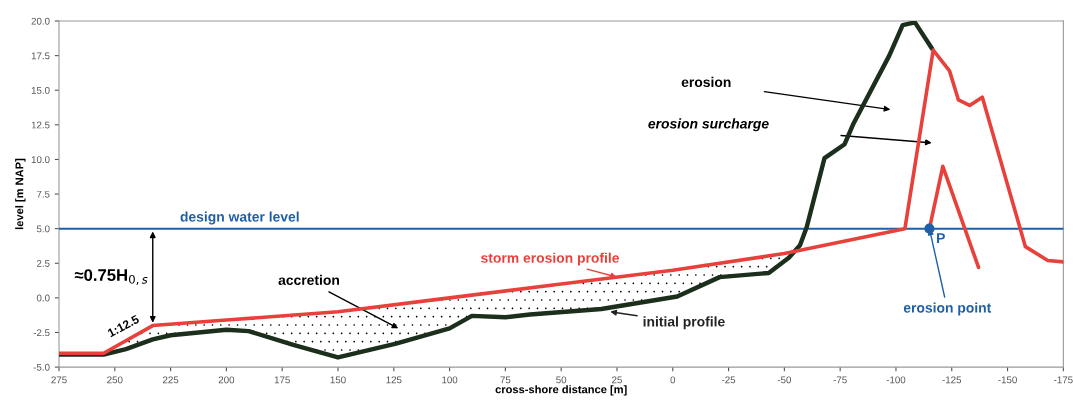  What do you see at coordinates (896, 380) in the screenshot?
I see `x-tick-label: -100` at bounding box center [896, 380].